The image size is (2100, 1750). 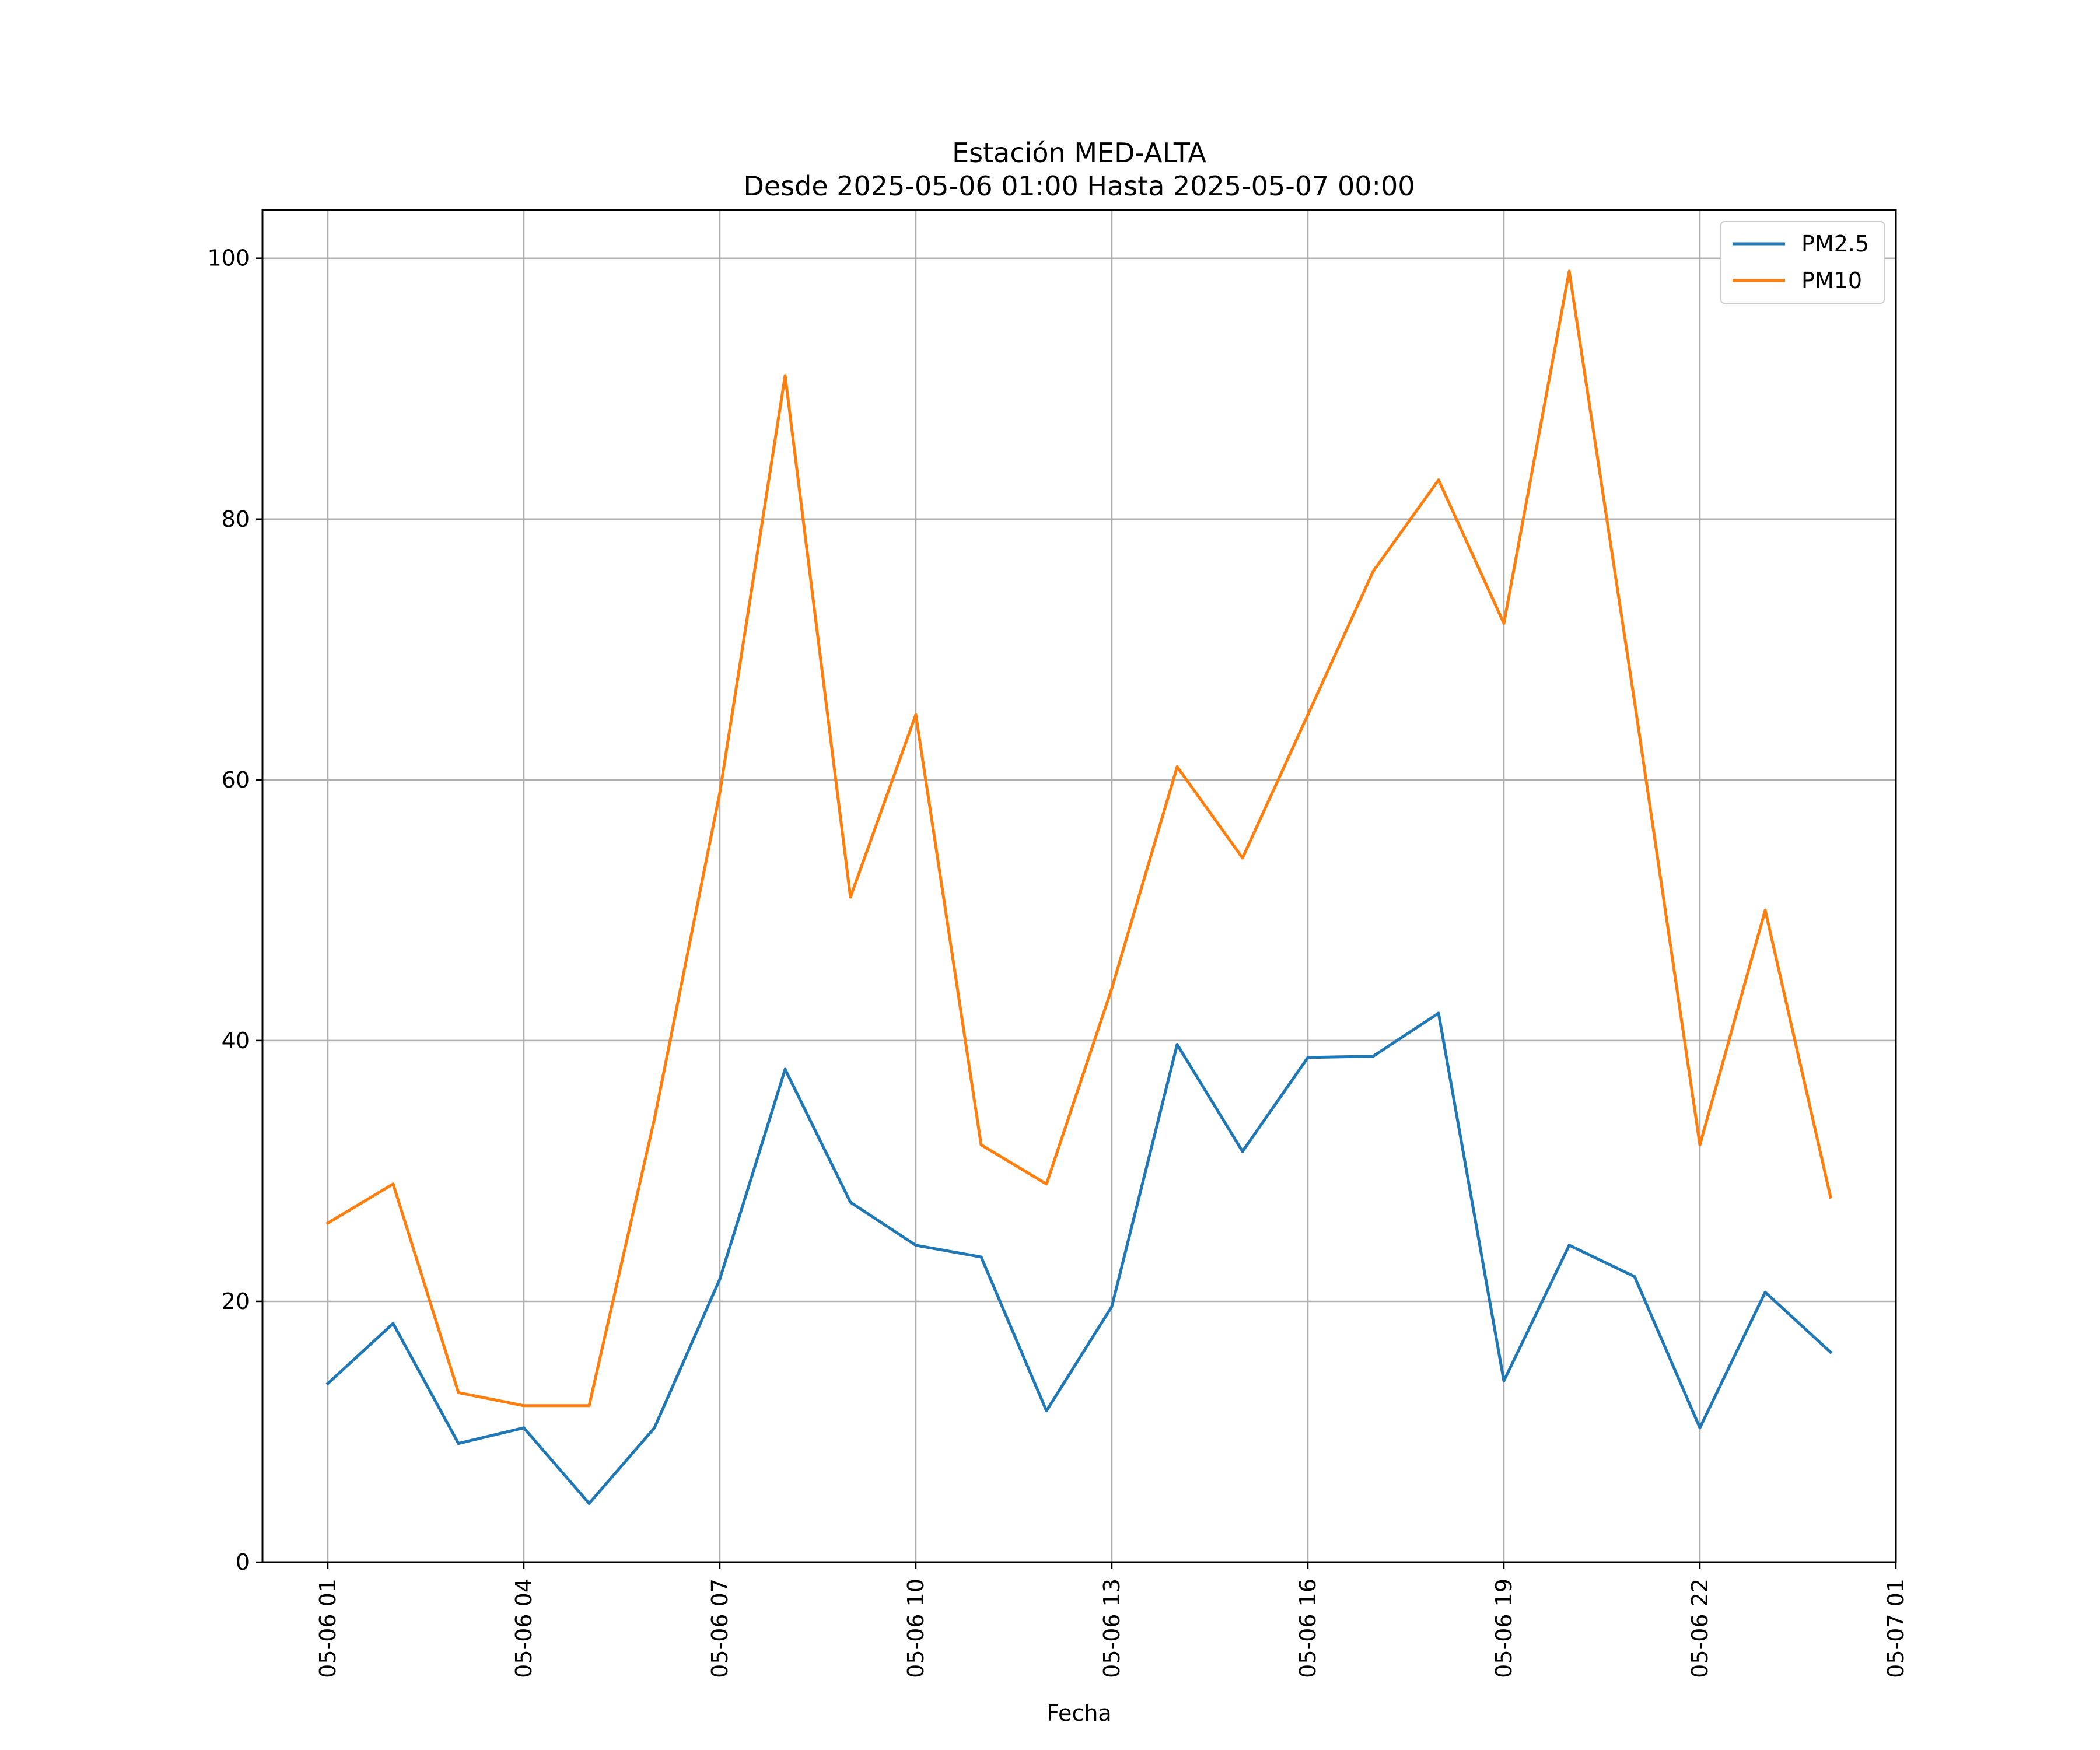 What do you see at coordinates (524, 1628) in the screenshot?
I see `x-tick-label: 05-06 04` at bounding box center [524, 1628].